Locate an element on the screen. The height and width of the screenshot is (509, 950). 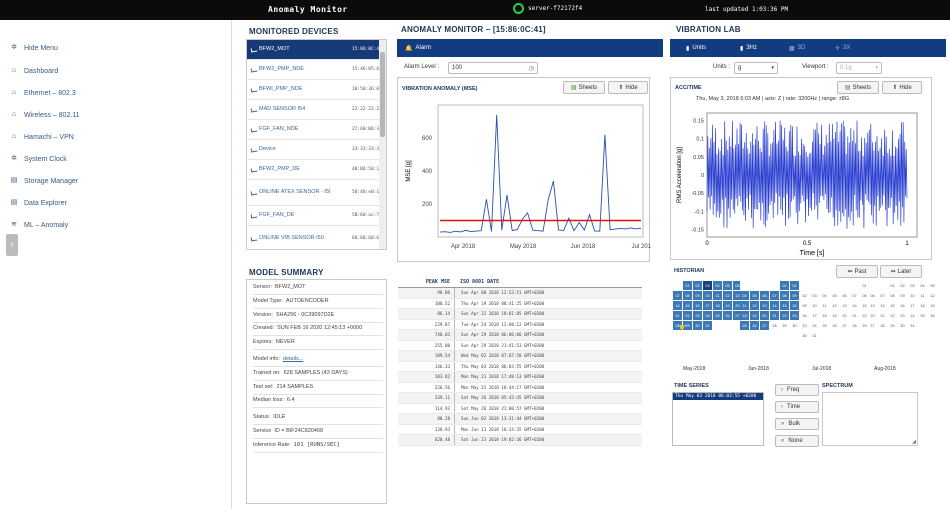
sidebar-item-hide-menu: ✲ Hide Menu is located at coordinates (34, 48).